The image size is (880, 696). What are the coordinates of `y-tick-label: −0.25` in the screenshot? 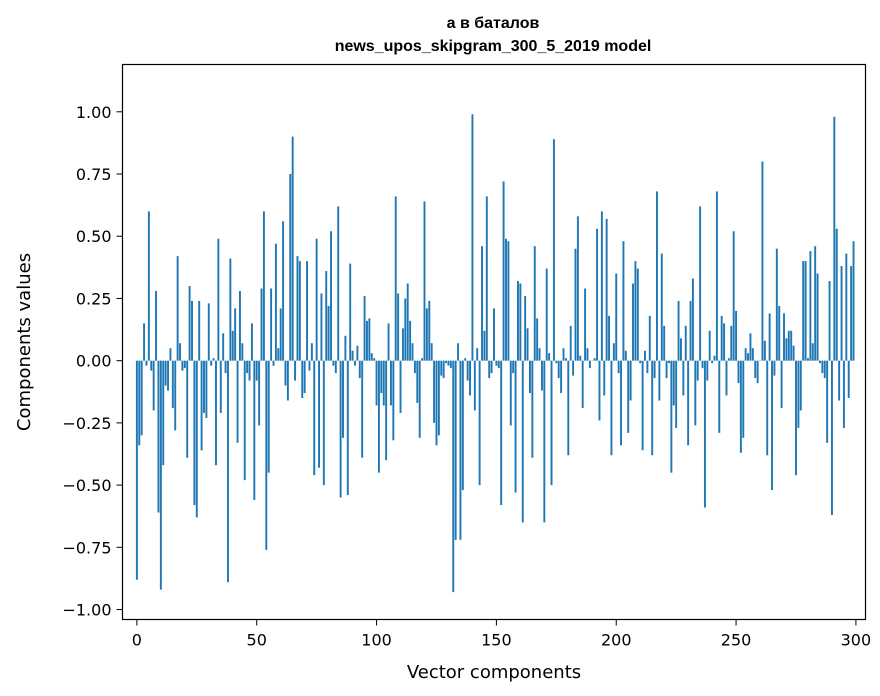 It's located at (86, 423).